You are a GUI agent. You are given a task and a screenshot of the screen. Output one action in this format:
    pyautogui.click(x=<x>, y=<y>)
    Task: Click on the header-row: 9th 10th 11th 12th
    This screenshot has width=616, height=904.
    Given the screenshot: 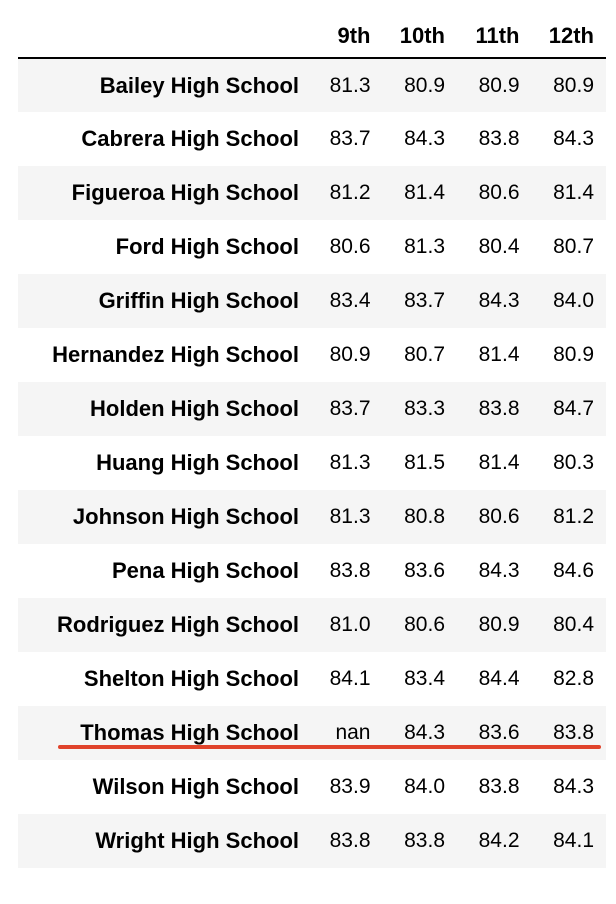 What is the action you would take?
    pyautogui.click(x=312, y=36)
    